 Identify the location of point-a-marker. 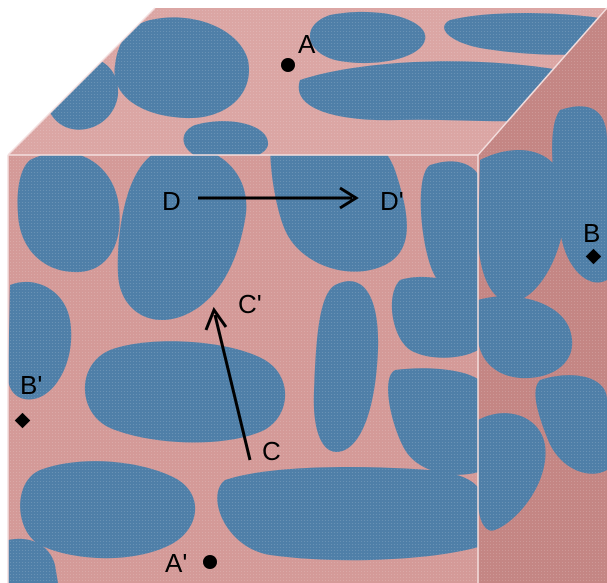
(288, 65).